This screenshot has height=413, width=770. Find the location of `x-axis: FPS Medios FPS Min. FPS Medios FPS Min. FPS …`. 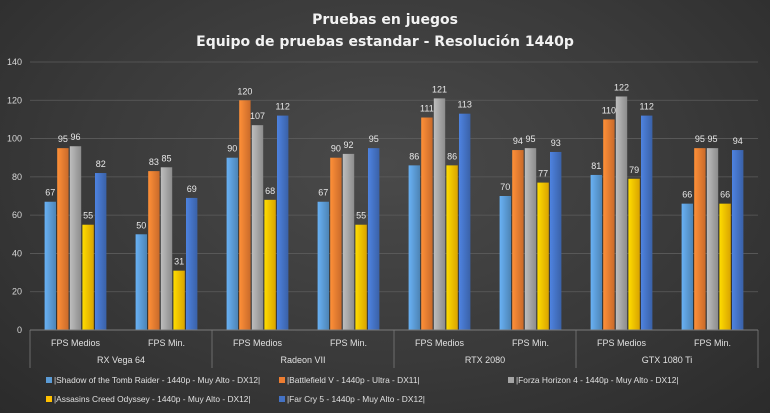

x-axis: FPS Medios FPS Min. FPS Medios FPS Min. FPS … is located at coordinates (394, 348).